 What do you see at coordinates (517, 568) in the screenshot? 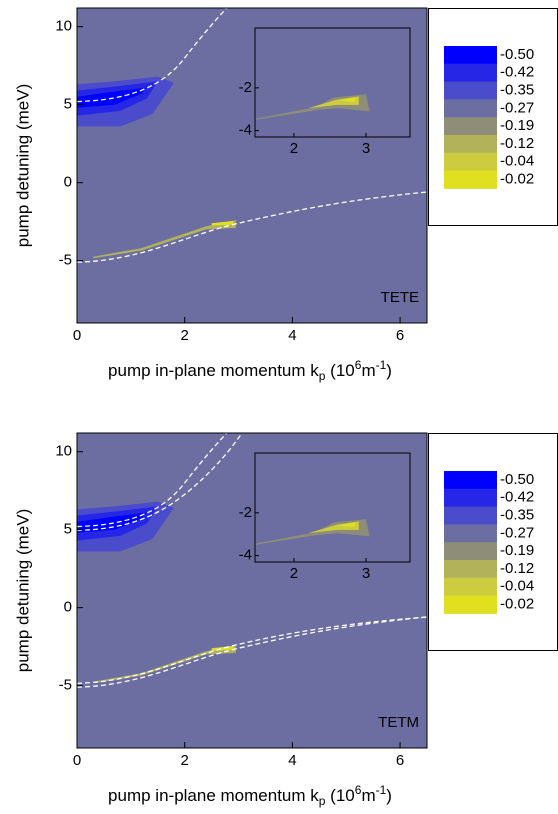
I see `tick-label: -0.12` at bounding box center [517, 568].